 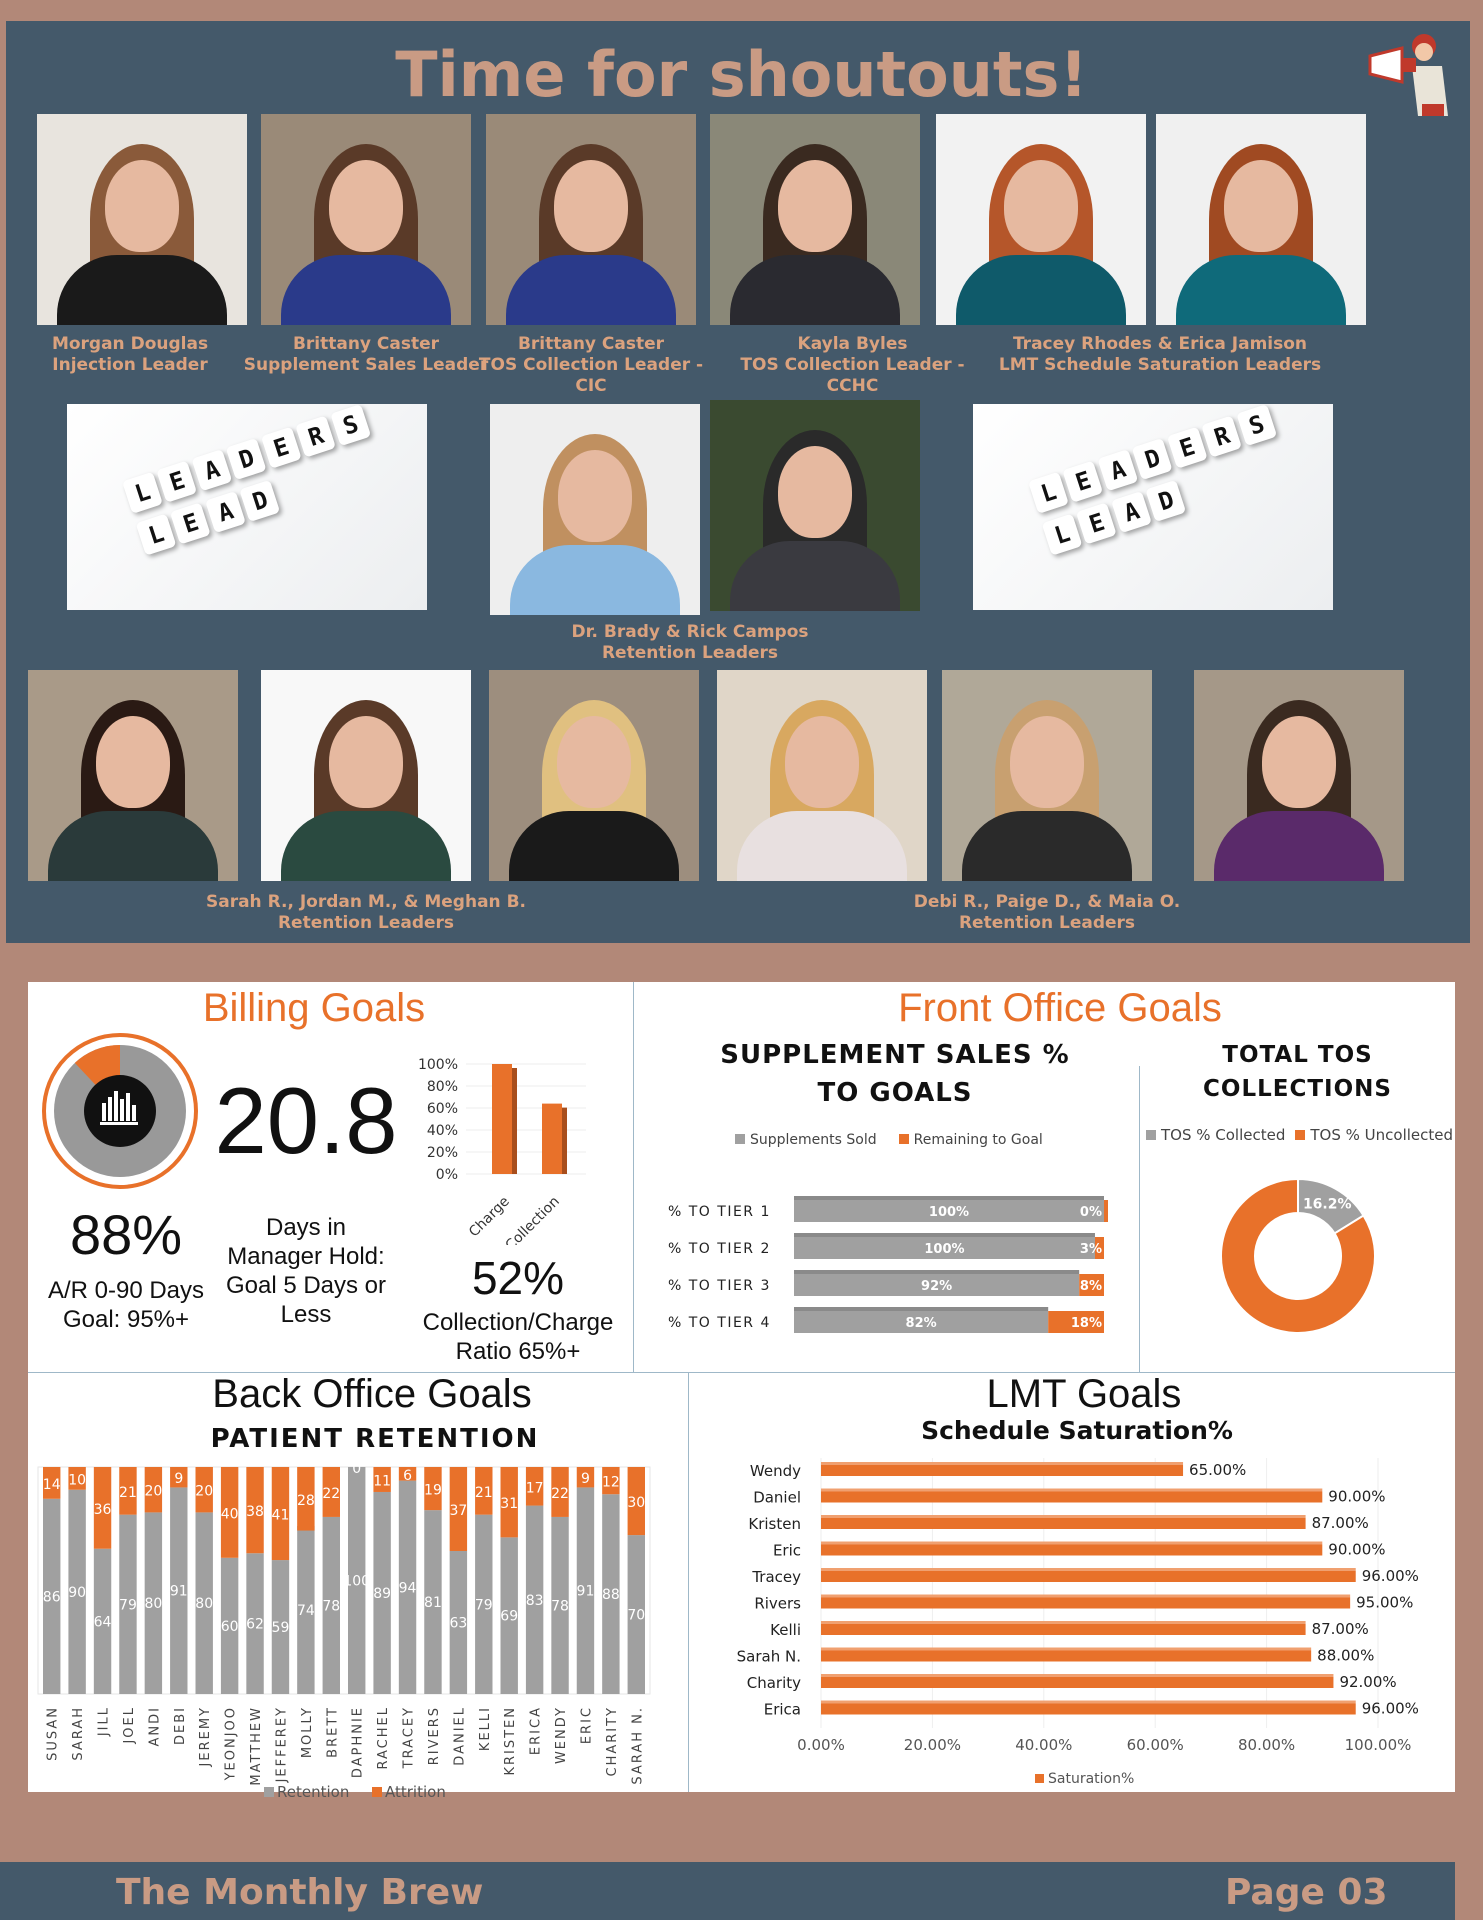 I want to click on legend-label: TOS % Collected, so click(x=1223, y=1135).